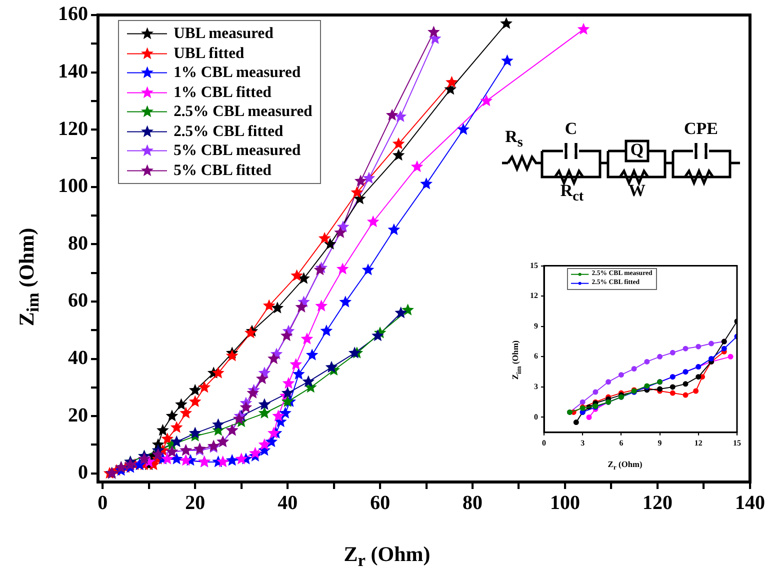  What do you see at coordinates (701, 129) in the screenshot?
I see `annotation: CPE` at bounding box center [701, 129].